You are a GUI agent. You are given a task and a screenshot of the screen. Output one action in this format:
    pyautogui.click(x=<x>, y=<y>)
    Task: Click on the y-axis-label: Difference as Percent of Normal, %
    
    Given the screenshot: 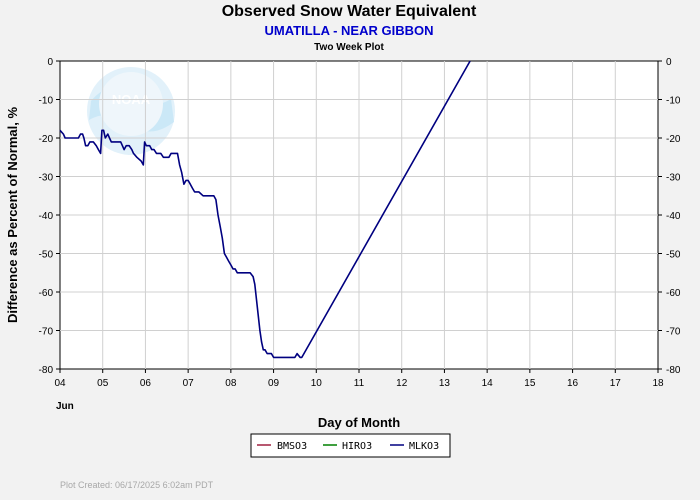 What is the action you would take?
    pyautogui.click(x=12, y=215)
    